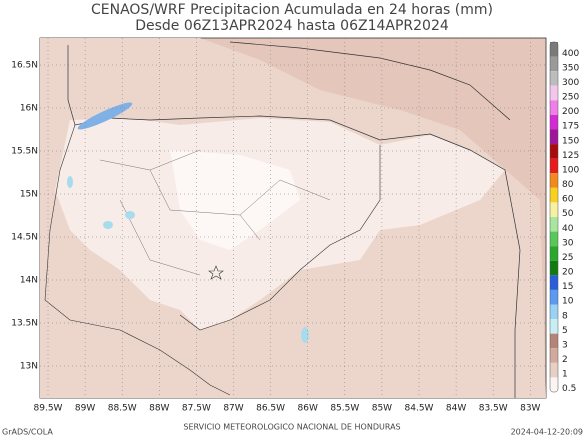 The height and width of the screenshot is (443, 585). I want to click on subtitle: Desde 06Z13APR2024 hasta 06Z14APR2024, so click(292, 26).